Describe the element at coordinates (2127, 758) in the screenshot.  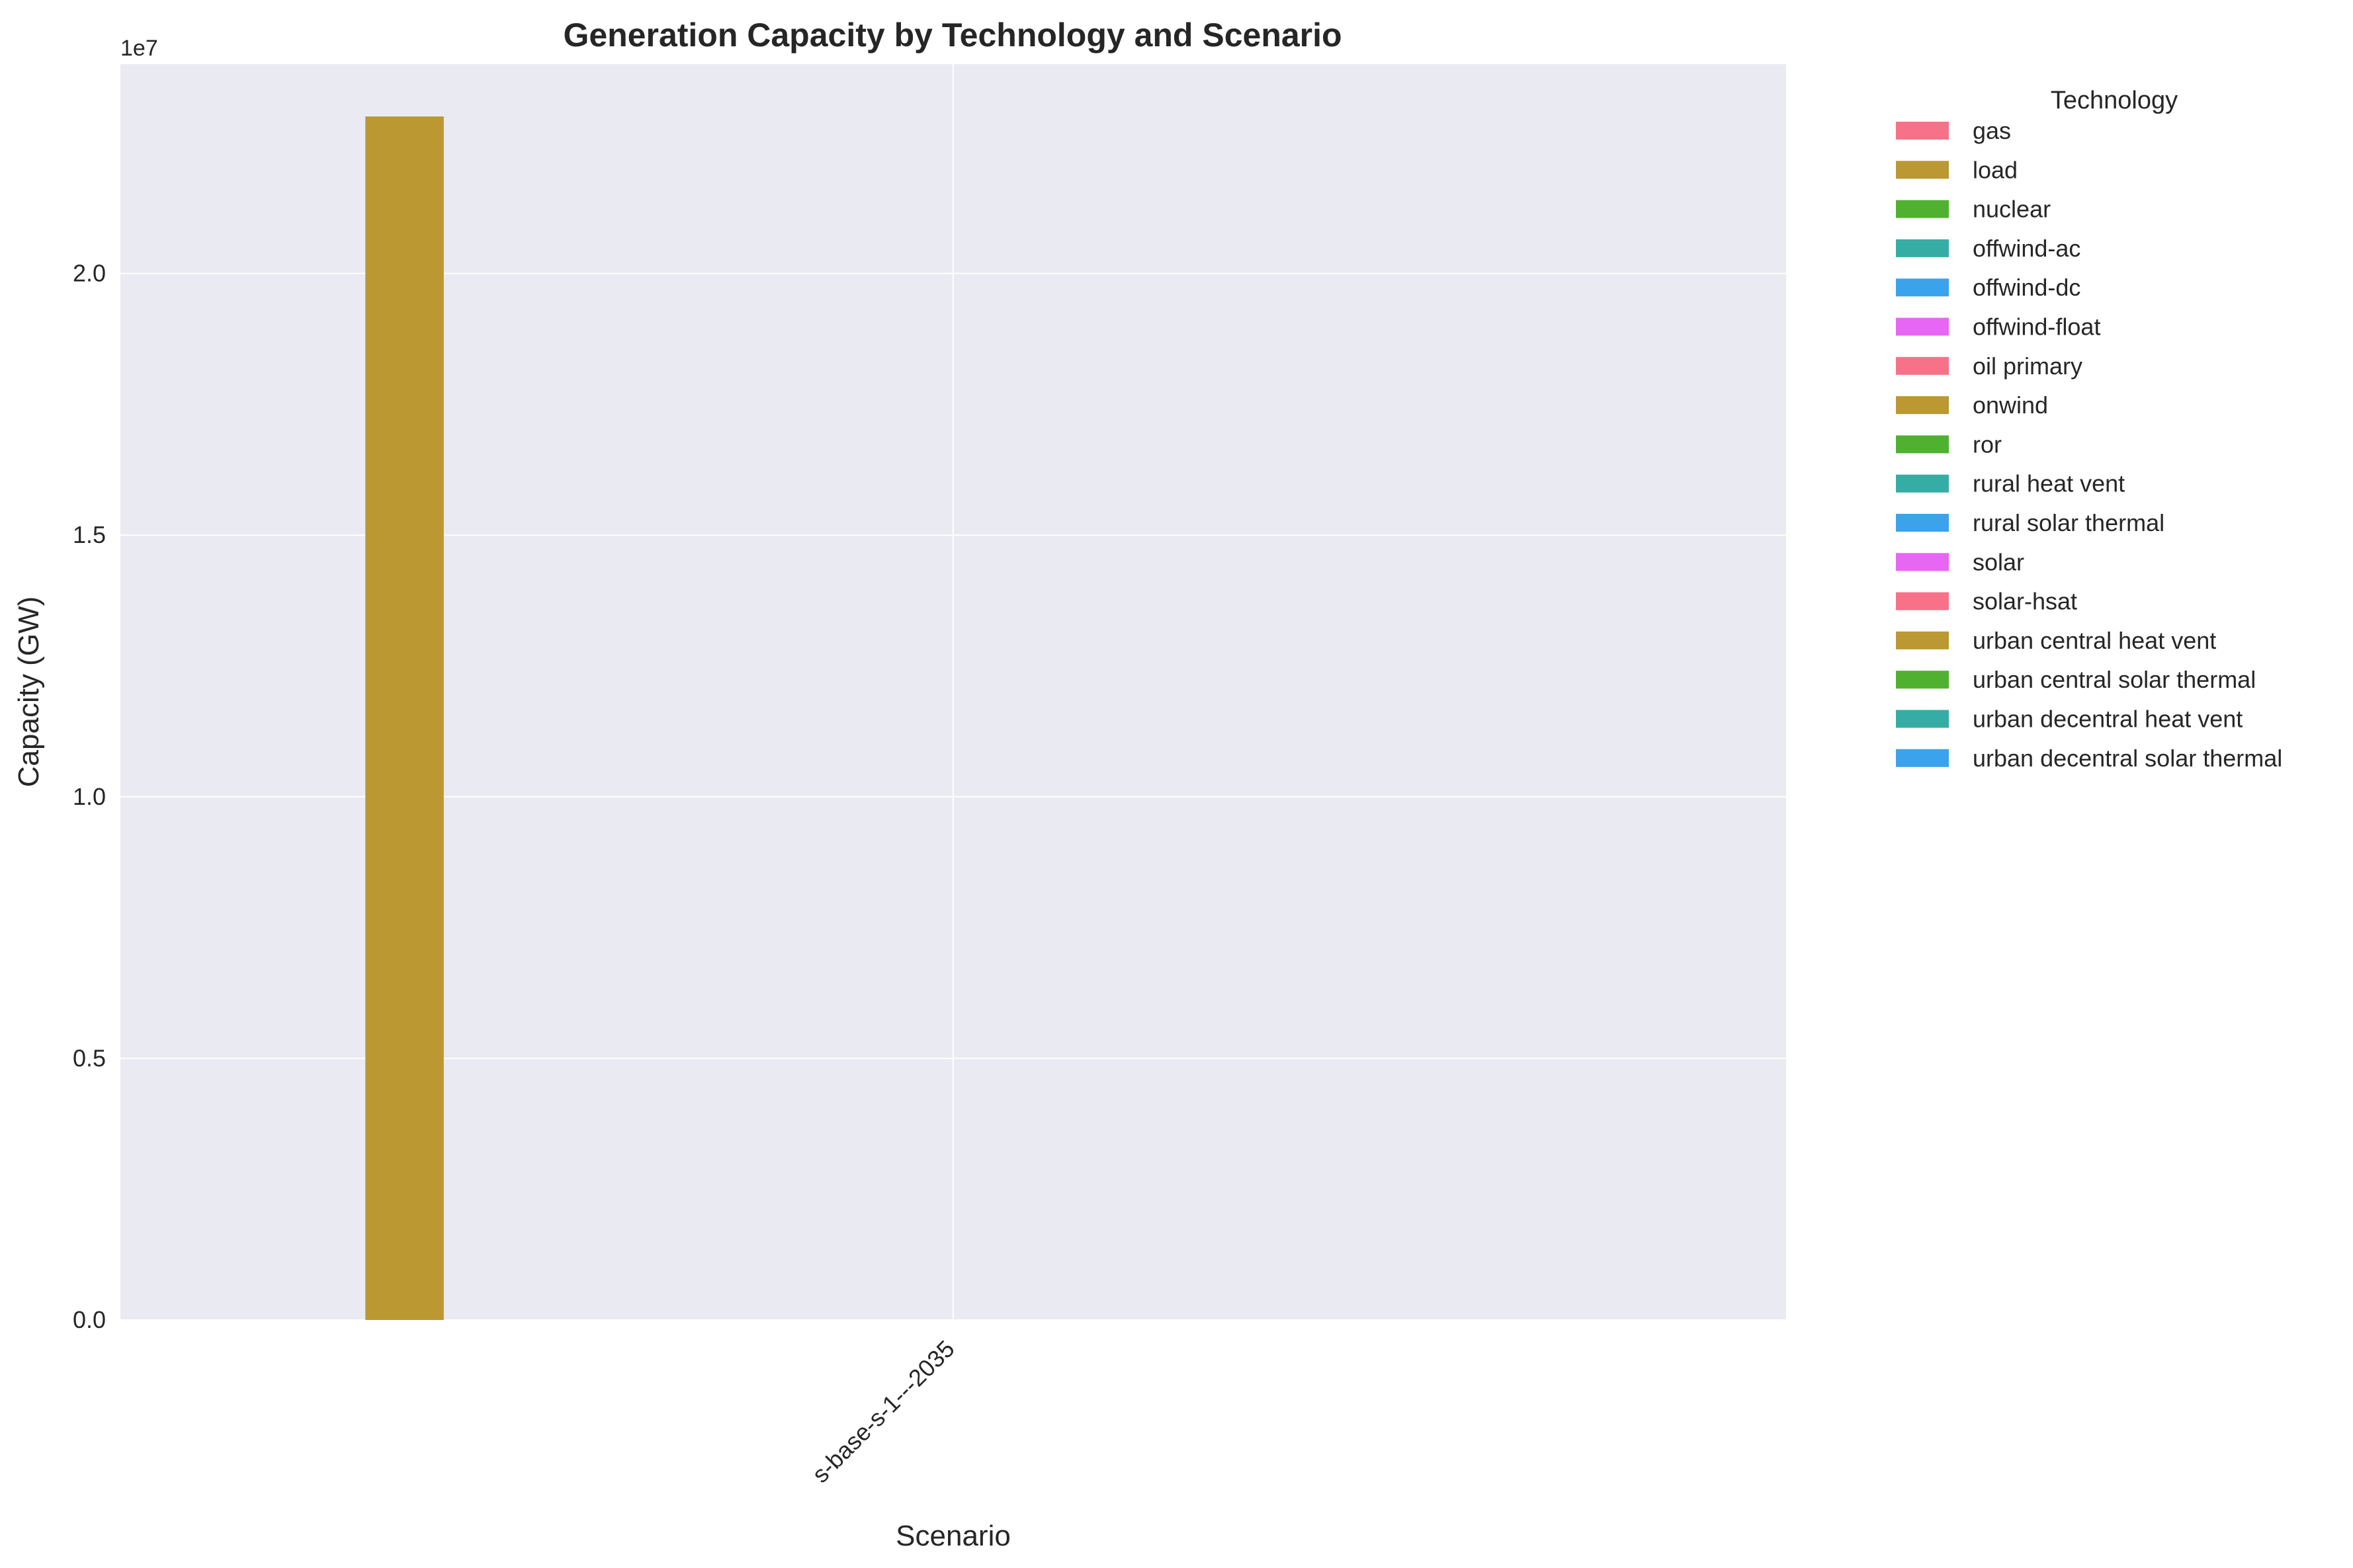
I see `legend-entry-label: urban decentral solar thermal` at that location.